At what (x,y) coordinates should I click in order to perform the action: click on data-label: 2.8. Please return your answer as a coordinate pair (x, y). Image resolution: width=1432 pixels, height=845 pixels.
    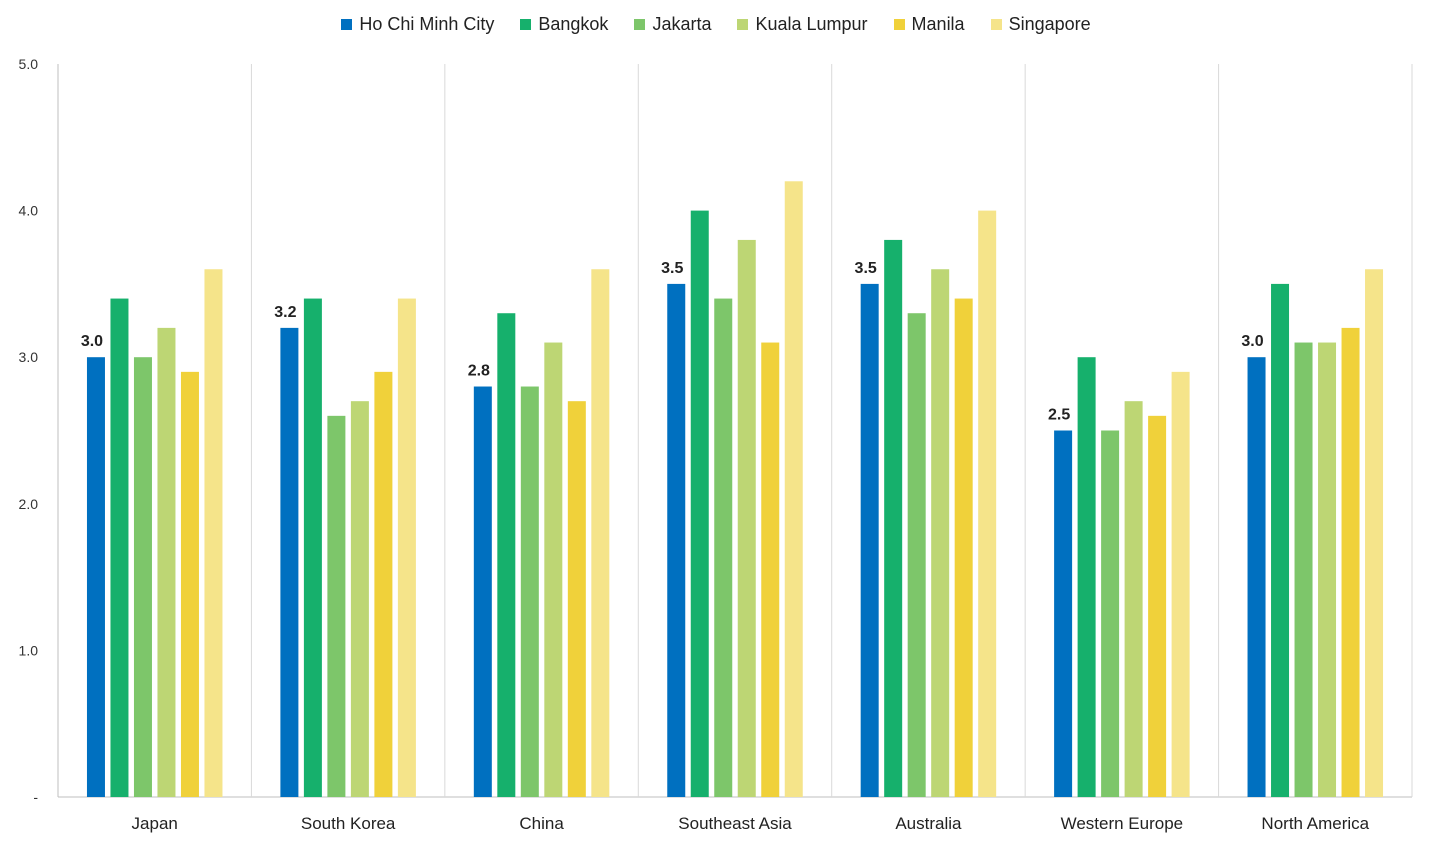
    Looking at the image, I should click on (479, 371).